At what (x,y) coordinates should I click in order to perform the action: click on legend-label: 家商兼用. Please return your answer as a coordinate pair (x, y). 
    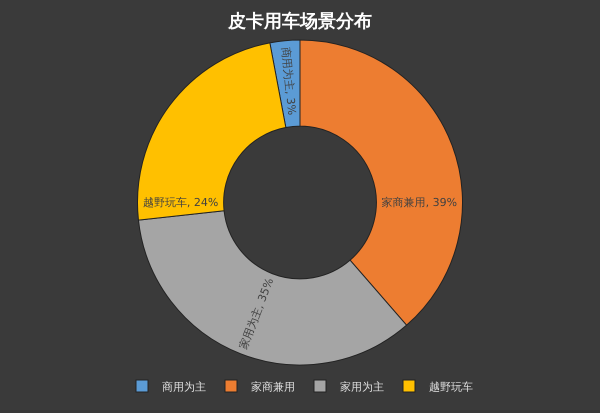
    Looking at the image, I should click on (273, 387).